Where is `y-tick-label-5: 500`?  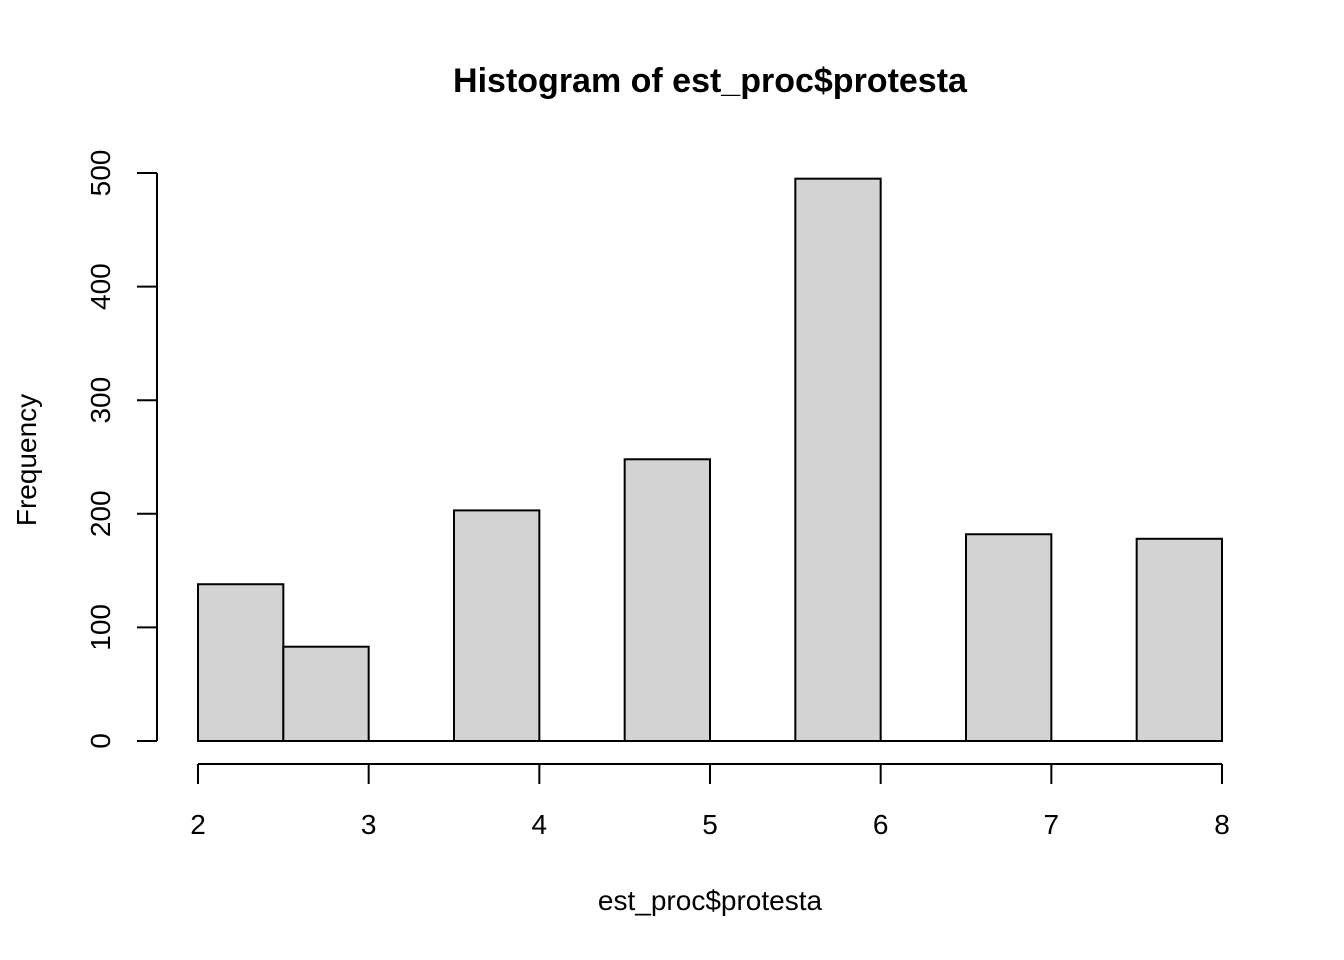 y-tick-label-5: 500 is located at coordinates (100, 173).